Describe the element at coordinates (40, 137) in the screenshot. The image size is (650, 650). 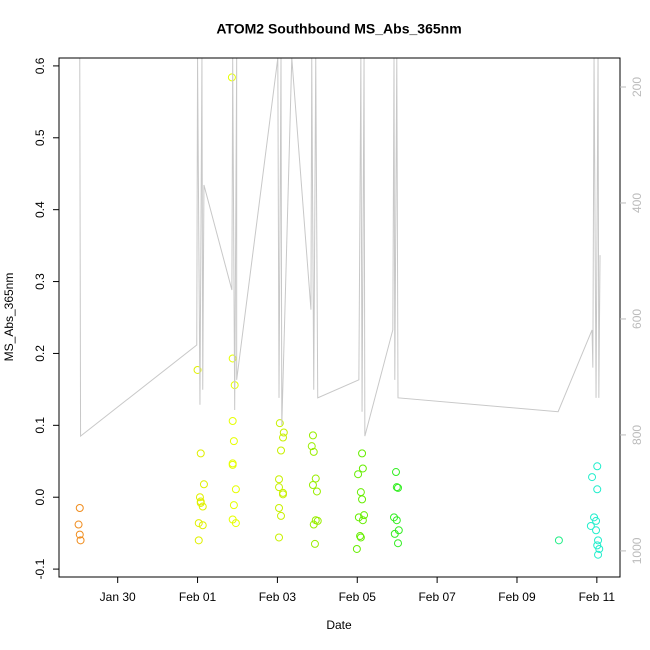
I see `y-tick-label: 0.5` at that location.